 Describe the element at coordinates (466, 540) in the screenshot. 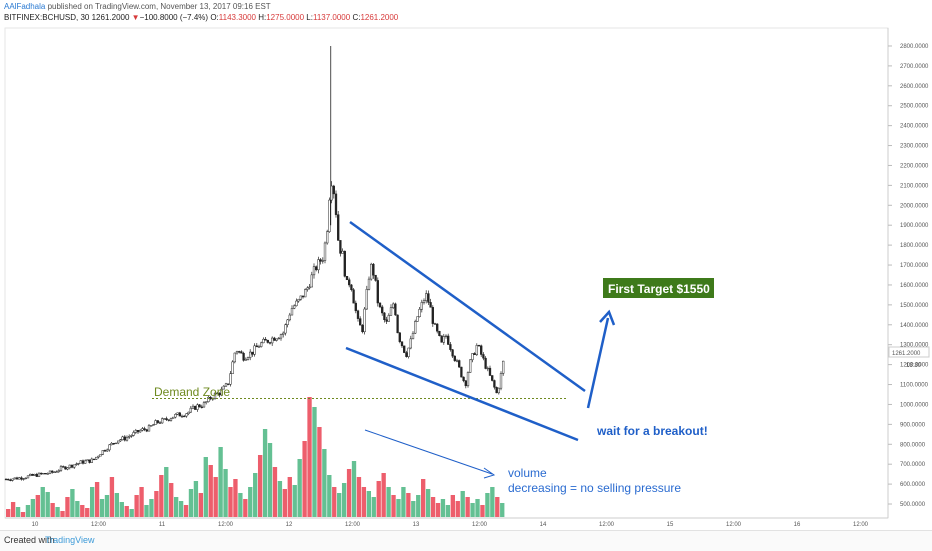

I see `footer-bar: Created with TradingView` at that location.